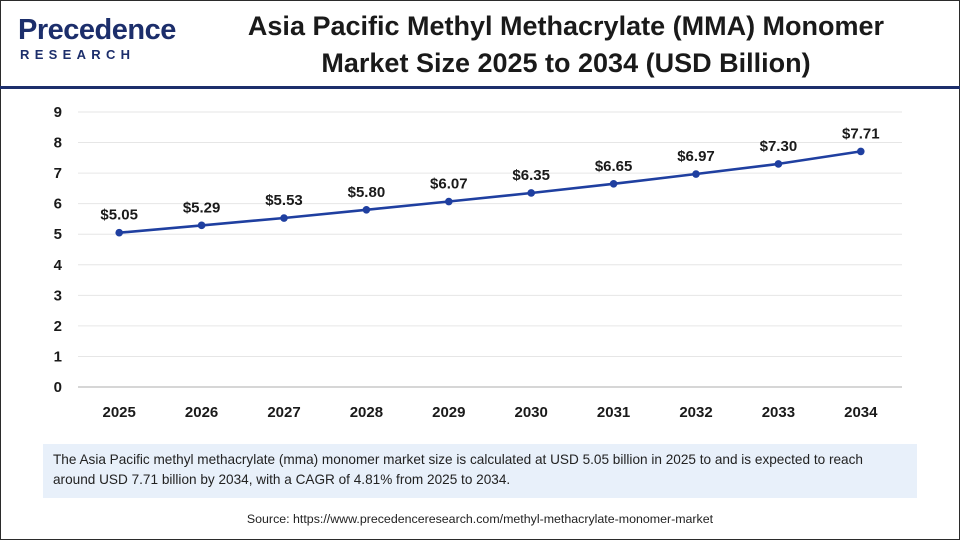 The width and height of the screenshot is (960, 540). Describe the element at coordinates (861, 133) in the screenshot. I see `data-label-2034: $7.71` at that location.